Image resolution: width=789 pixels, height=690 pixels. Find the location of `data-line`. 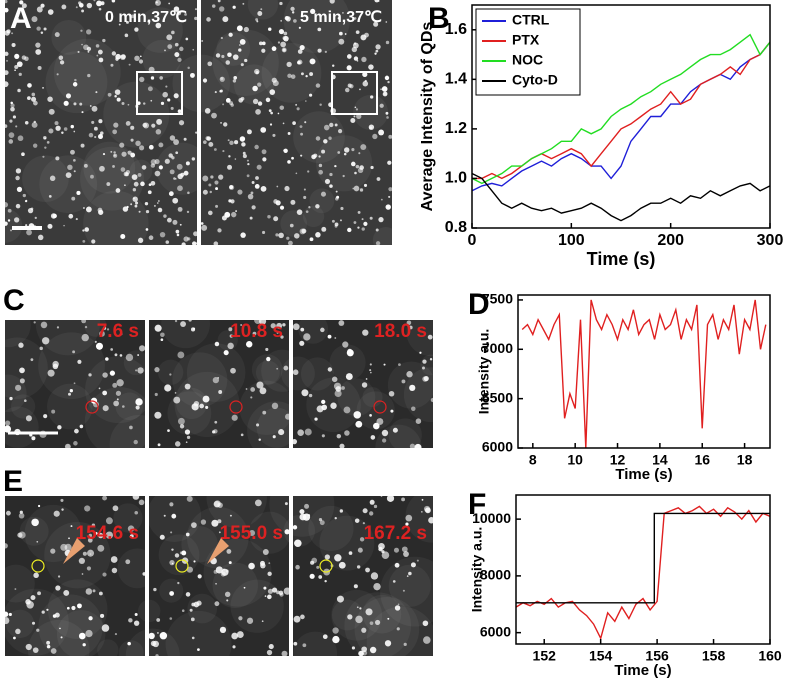

data-line is located at coordinates (643, 573).